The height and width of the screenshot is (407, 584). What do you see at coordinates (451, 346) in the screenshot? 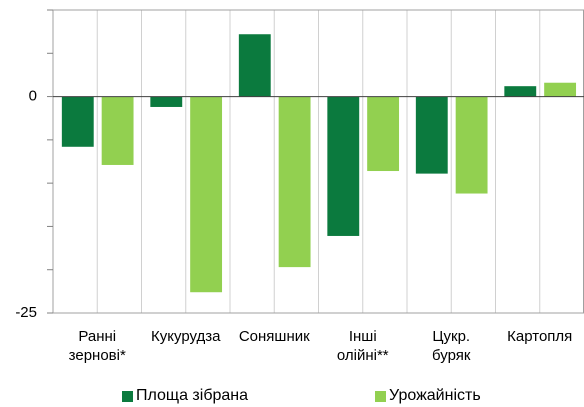
I see `x-tick-label: Цукр. буряк` at bounding box center [451, 346].